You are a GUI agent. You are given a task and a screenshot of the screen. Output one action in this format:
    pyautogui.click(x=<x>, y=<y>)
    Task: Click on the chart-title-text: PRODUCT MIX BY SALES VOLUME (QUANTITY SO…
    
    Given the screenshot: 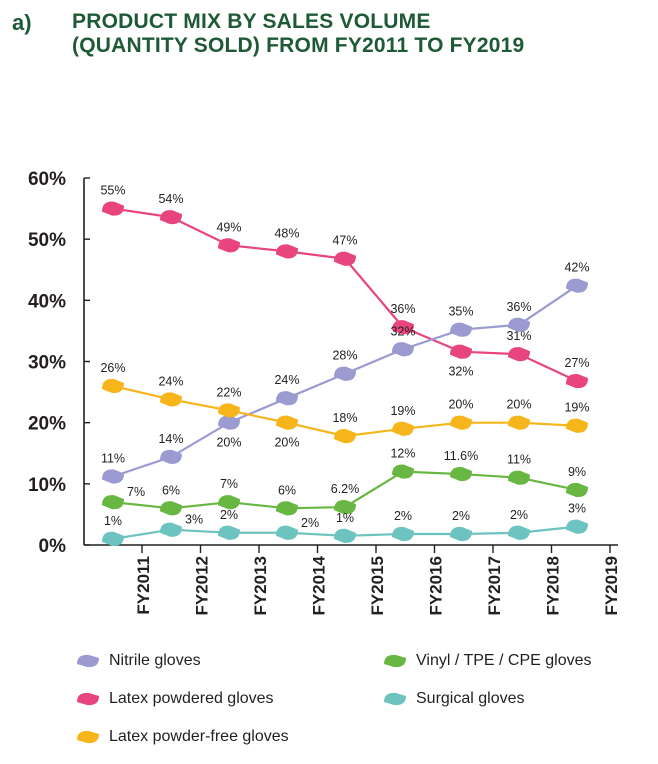 What is the action you would take?
    pyautogui.click(x=298, y=34)
    